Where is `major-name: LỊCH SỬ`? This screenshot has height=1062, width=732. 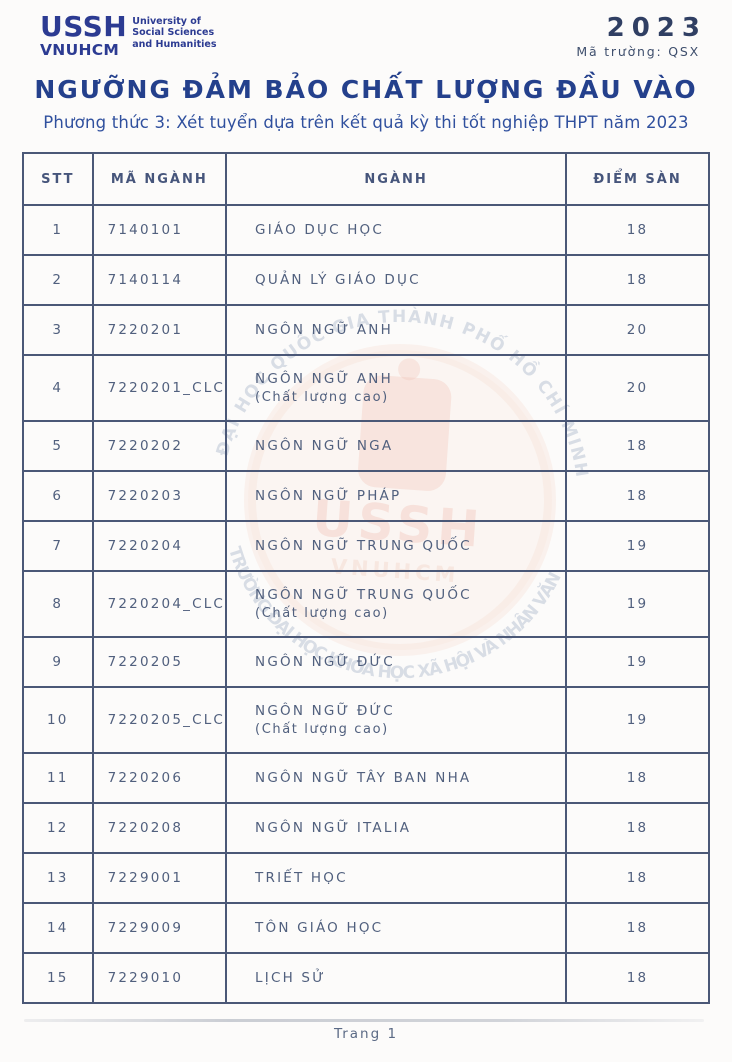 major-name: LỊCH SỬ is located at coordinates (290, 978).